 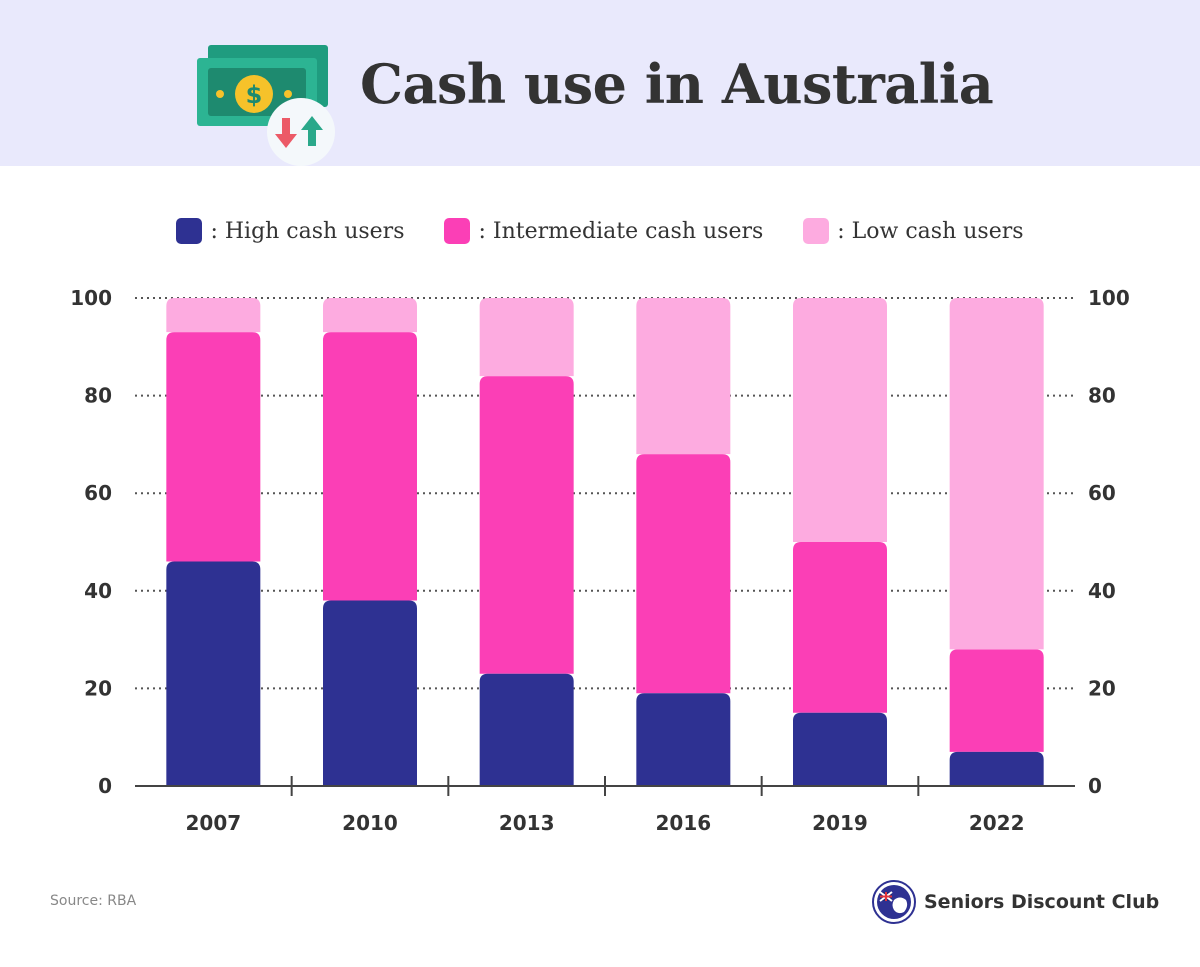 I want to click on y-tick-label-right: 100, so click(x=1109, y=298).